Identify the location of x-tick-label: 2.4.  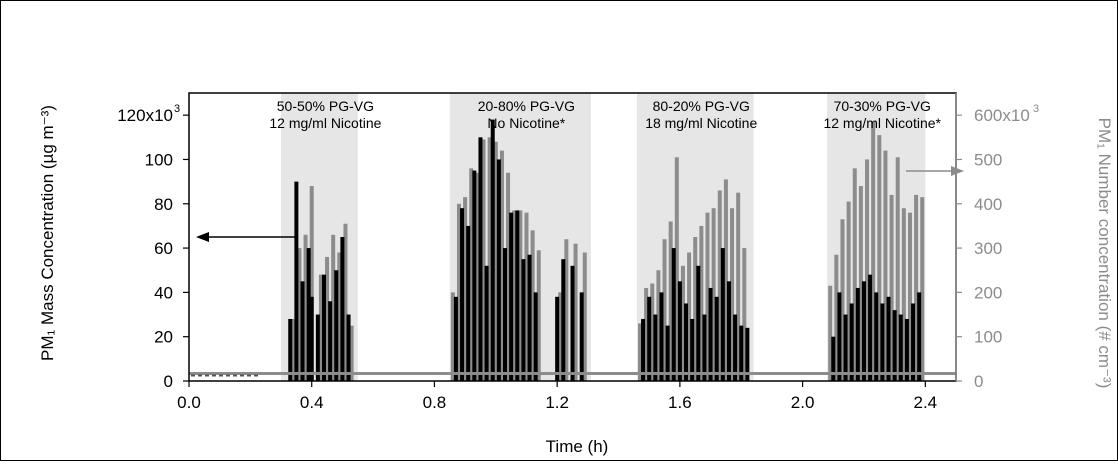
(925, 402).